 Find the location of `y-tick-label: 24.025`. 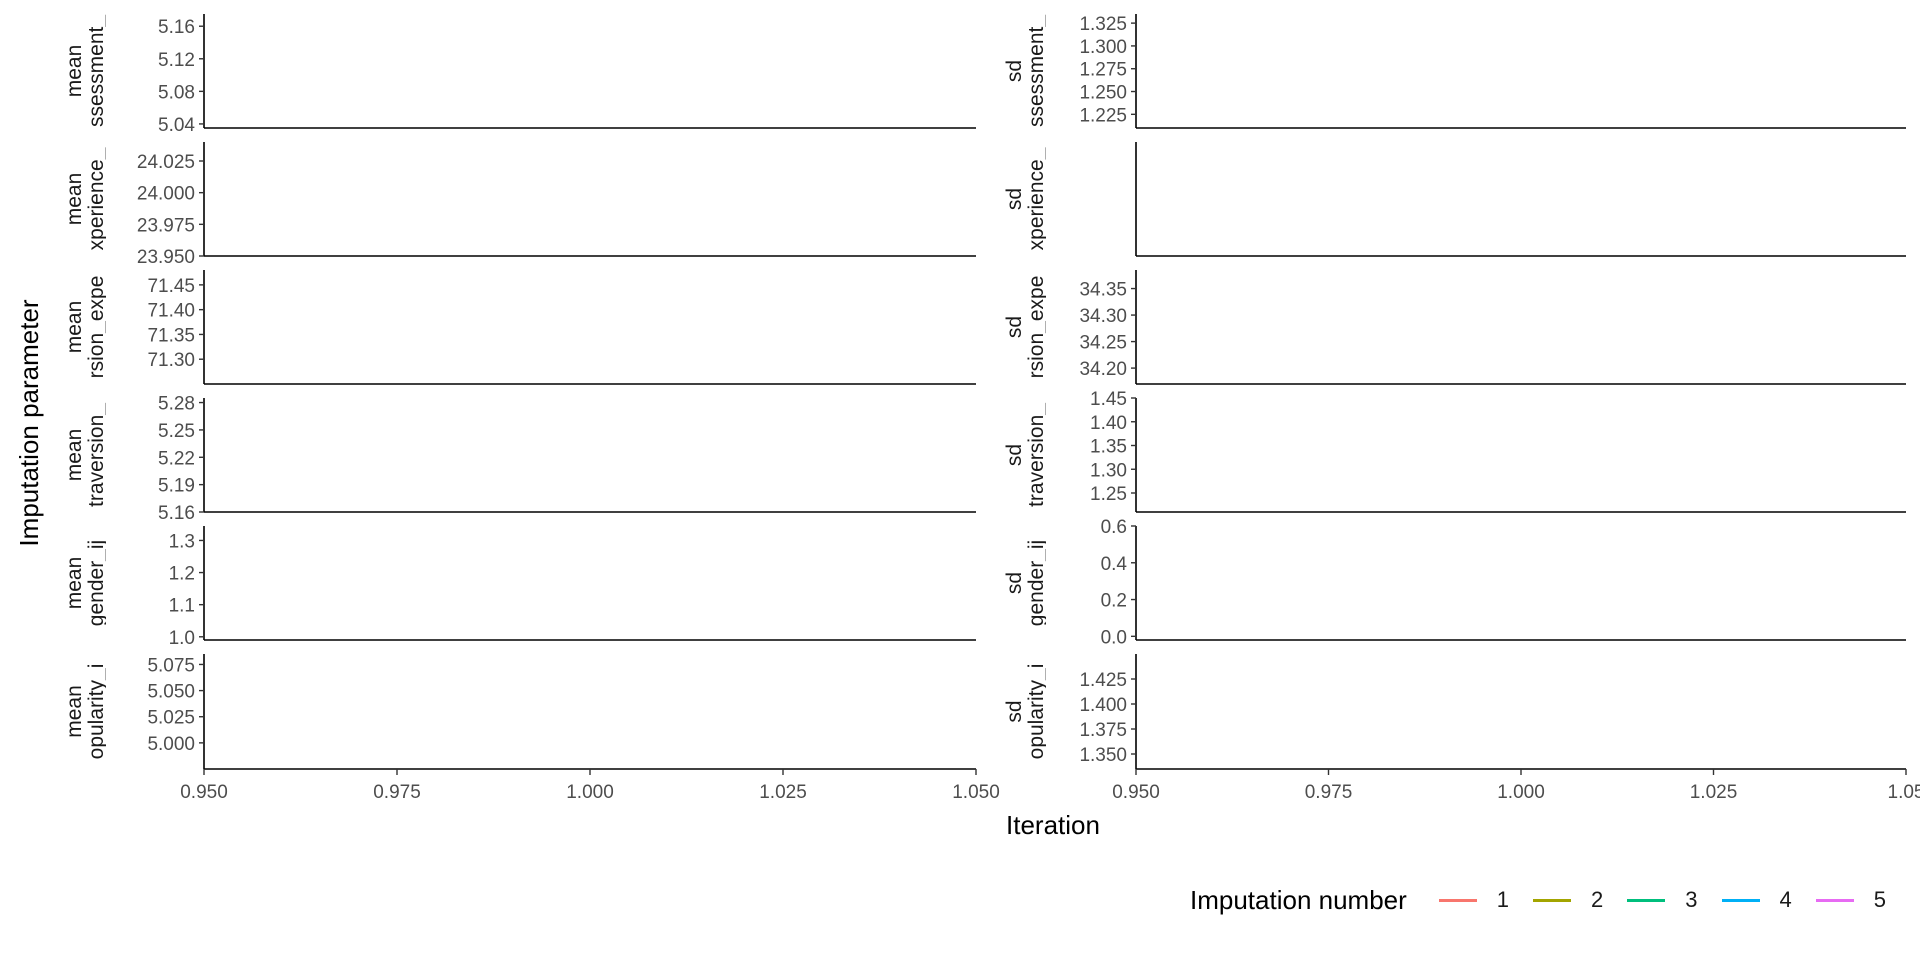

y-tick-label: 24.025 is located at coordinates (166, 162).